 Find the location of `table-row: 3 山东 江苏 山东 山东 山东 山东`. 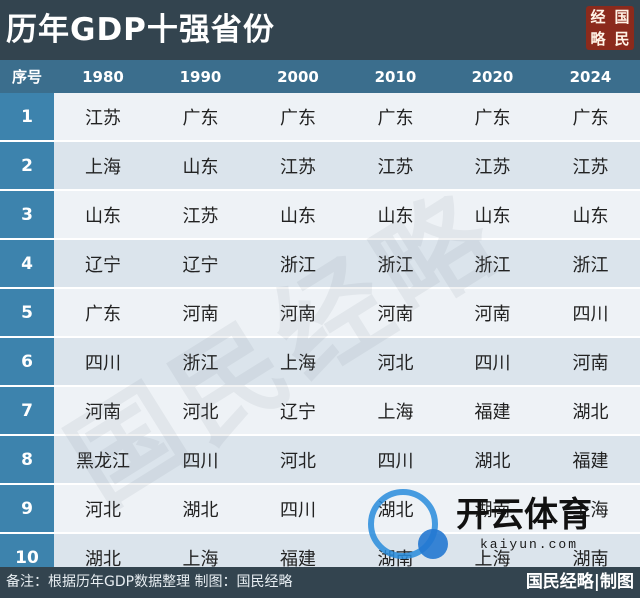

table-row: 3 山东 江苏 山东 山东 山东 山东 is located at coordinates (320, 215).